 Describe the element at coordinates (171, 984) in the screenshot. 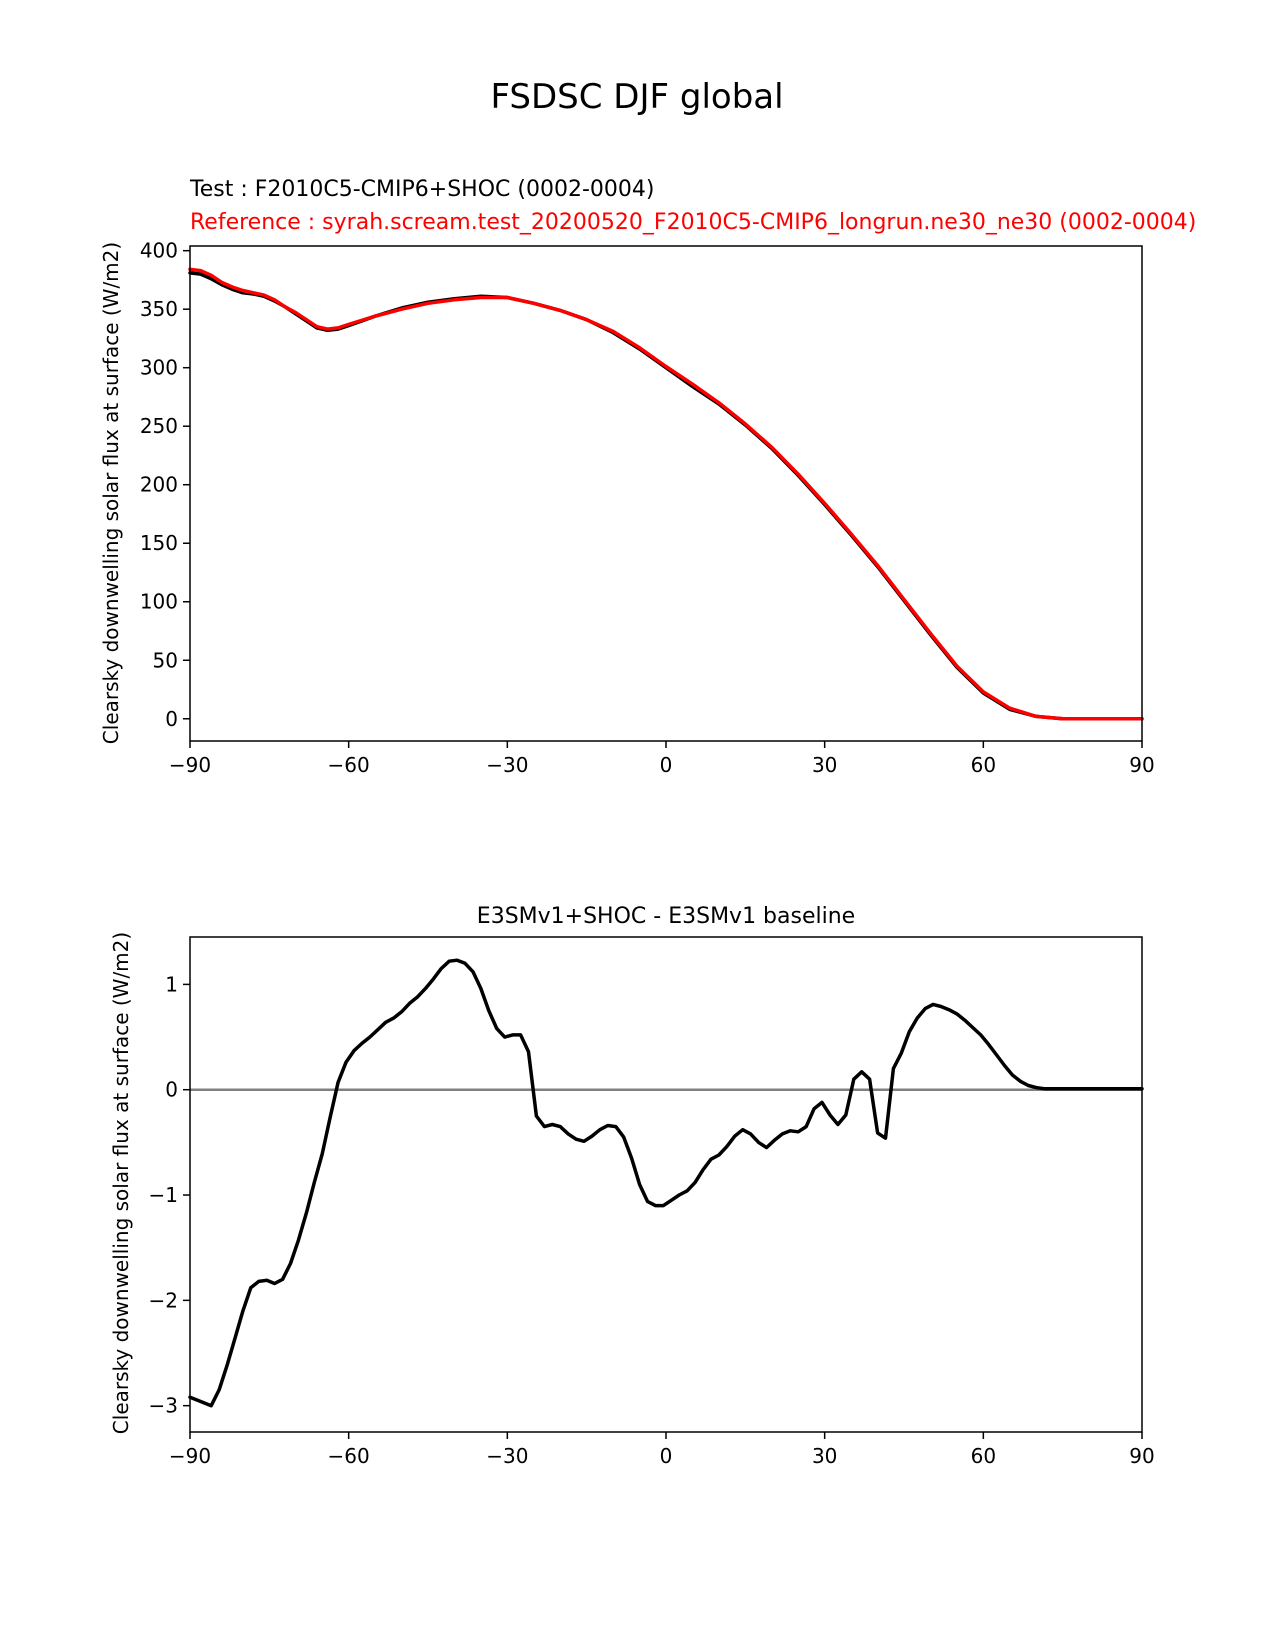

I see `bottom-y-tick-label: 1` at that location.